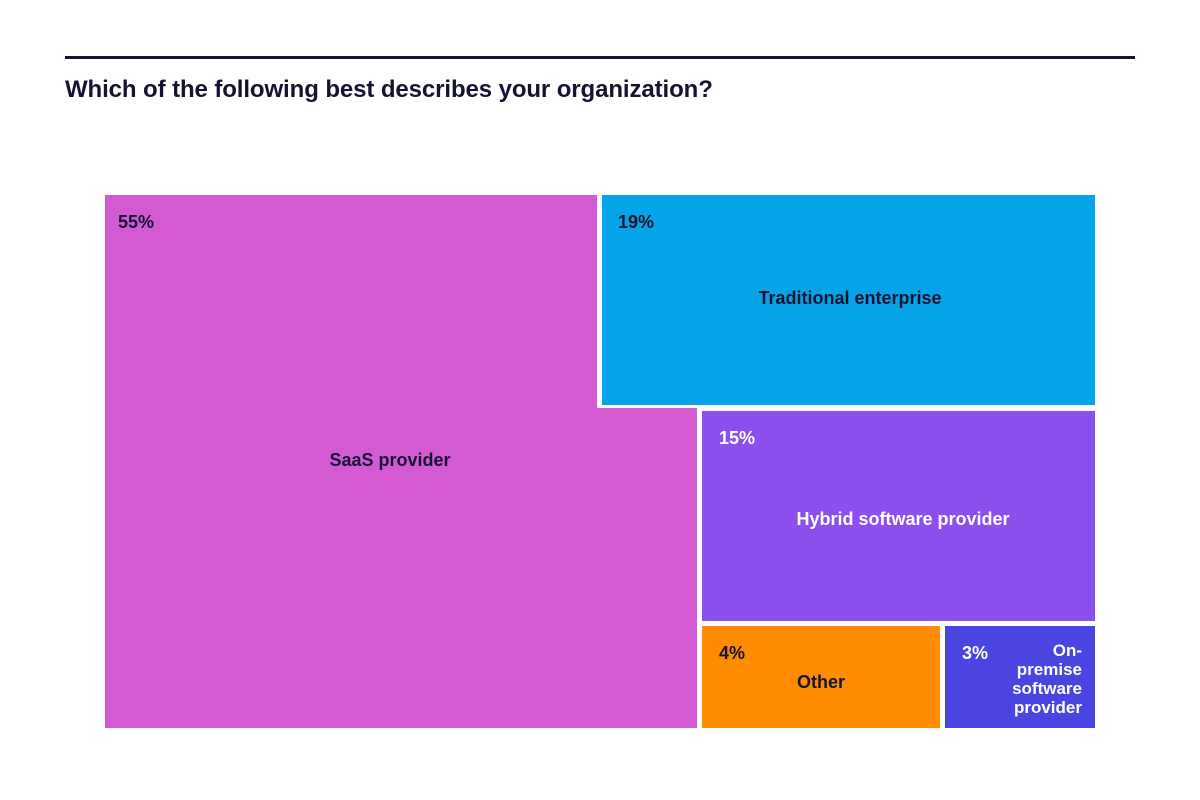 The image size is (1200, 800). I want to click on category-label-saas-provider: SaaS provider, so click(389, 460).